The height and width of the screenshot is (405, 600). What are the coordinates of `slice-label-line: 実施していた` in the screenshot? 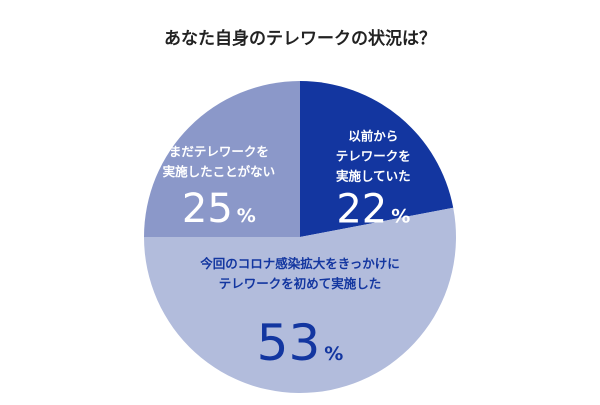 It's located at (373, 175).